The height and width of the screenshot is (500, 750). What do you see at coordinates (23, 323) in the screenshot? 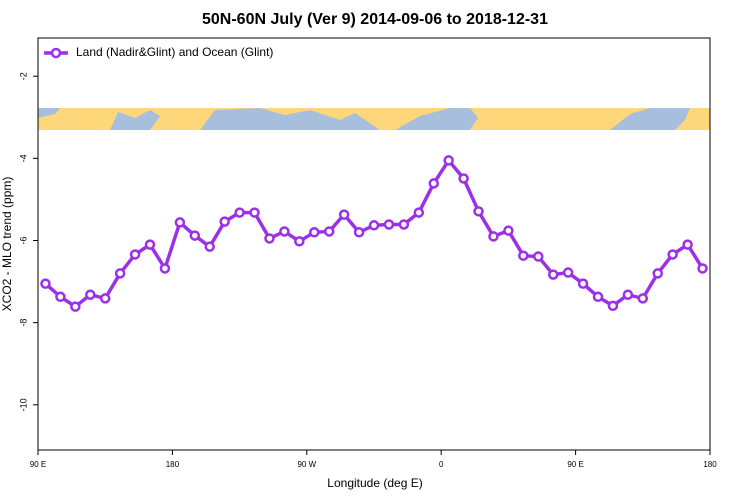
I see `y-tick-label: -8` at bounding box center [23, 323].